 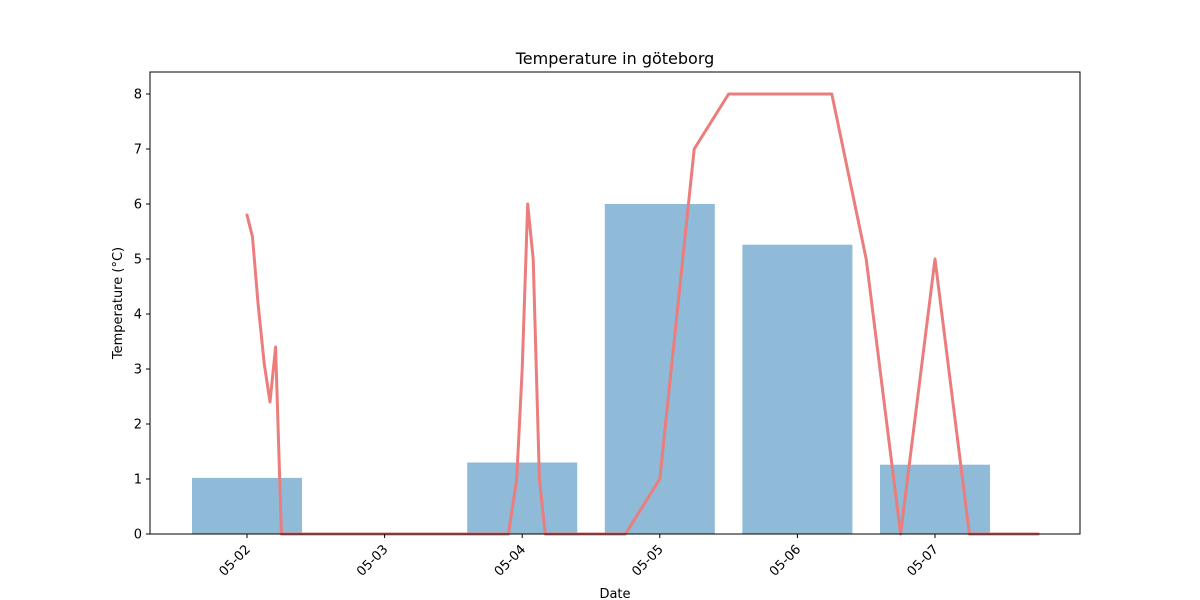 What do you see at coordinates (138, 260) in the screenshot?
I see `y-tick-label-5: 5` at bounding box center [138, 260].